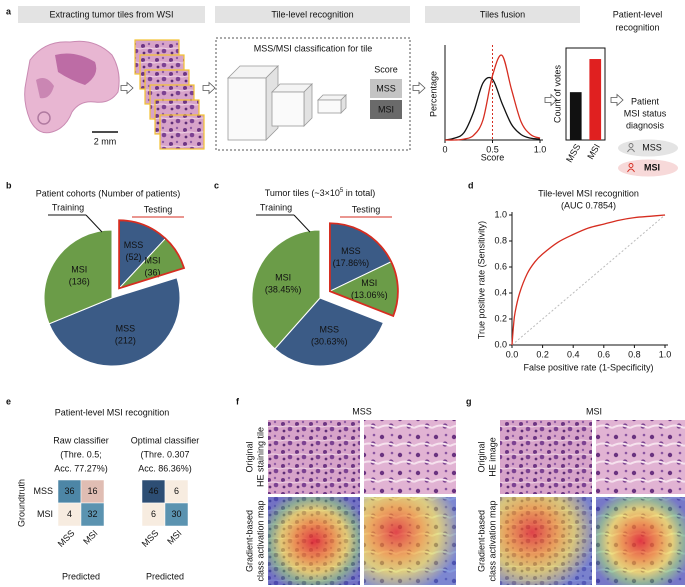  I want to click on chart-subtitle: Optimal classifier, so click(165, 440).